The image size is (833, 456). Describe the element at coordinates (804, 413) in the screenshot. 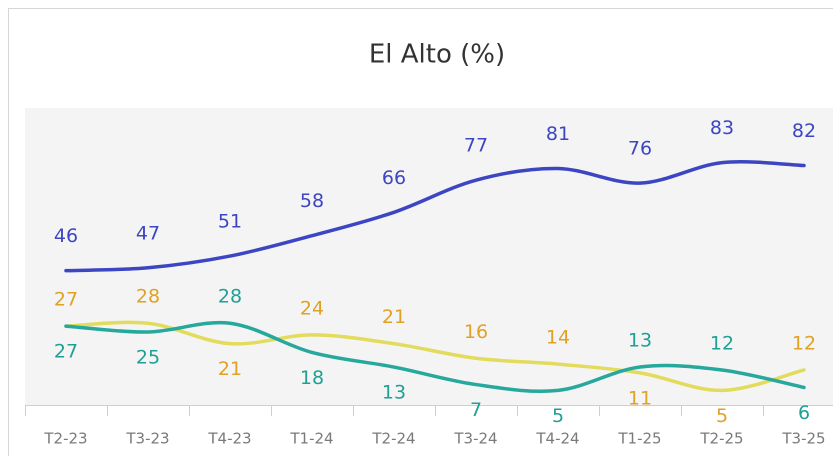

I see `data-label: 6` at that location.